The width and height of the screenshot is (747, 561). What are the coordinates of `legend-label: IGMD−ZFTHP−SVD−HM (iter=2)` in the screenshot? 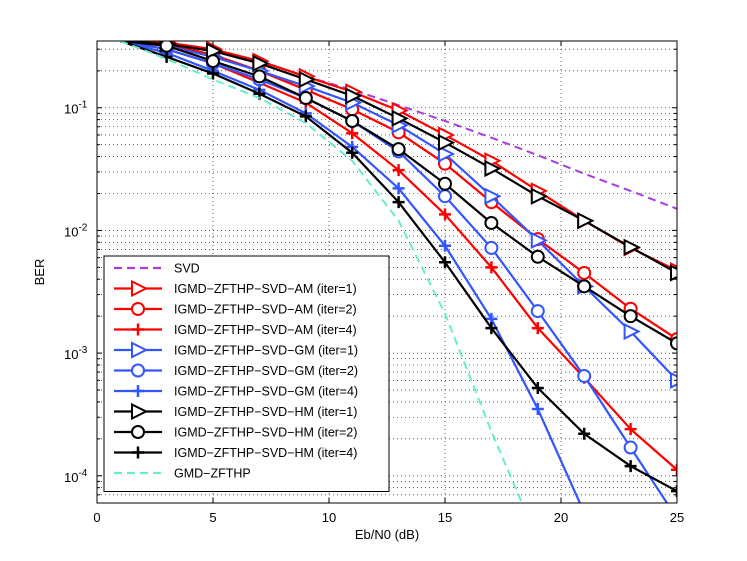 It's located at (265, 433).